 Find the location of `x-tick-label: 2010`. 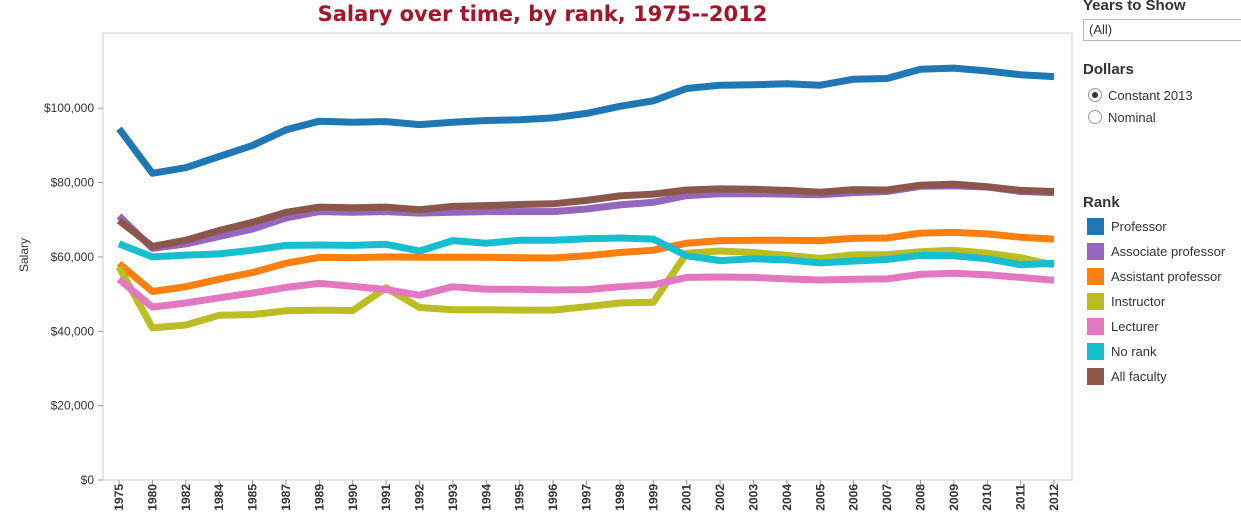

x-tick-label: 2010 is located at coordinates (987, 497).